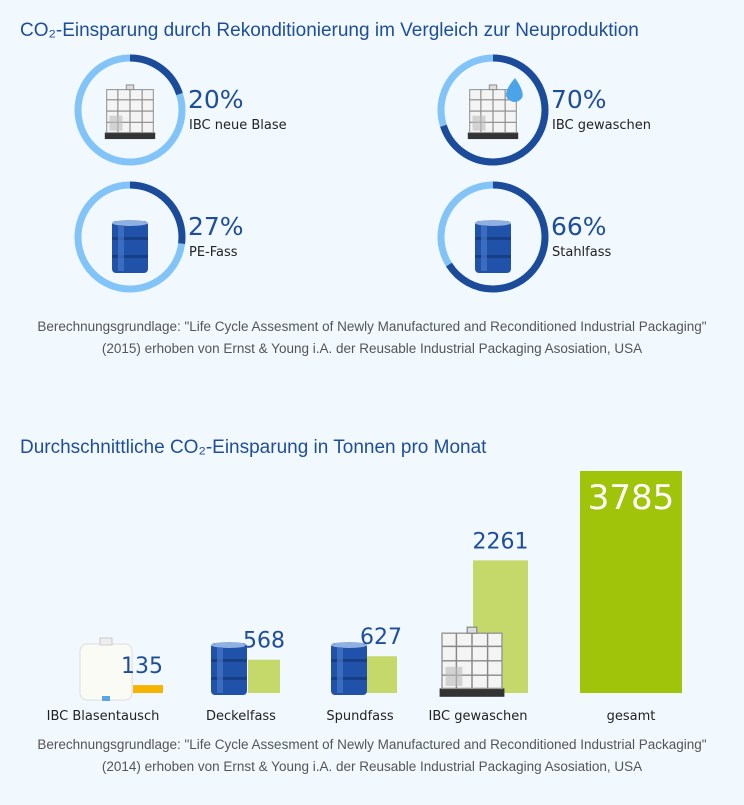  What do you see at coordinates (264, 641) in the screenshot?
I see `value-label: 568` at bounding box center [264, 641].